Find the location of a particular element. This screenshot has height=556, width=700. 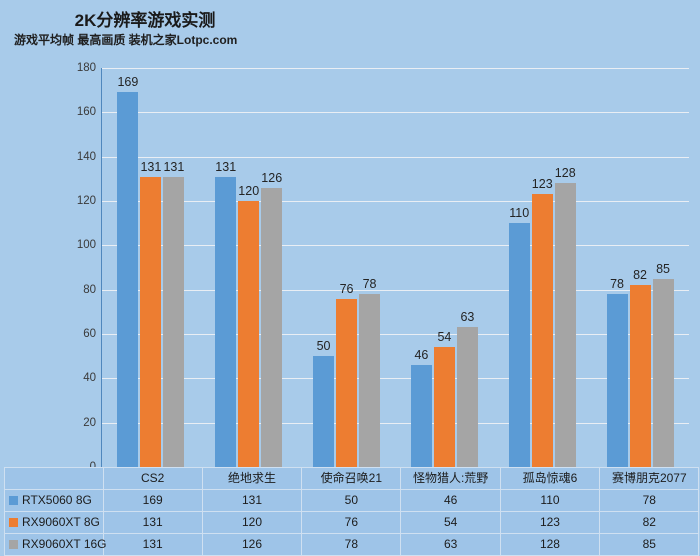

y-axis-tick-label: 120 is located at coordinates (86, 201).